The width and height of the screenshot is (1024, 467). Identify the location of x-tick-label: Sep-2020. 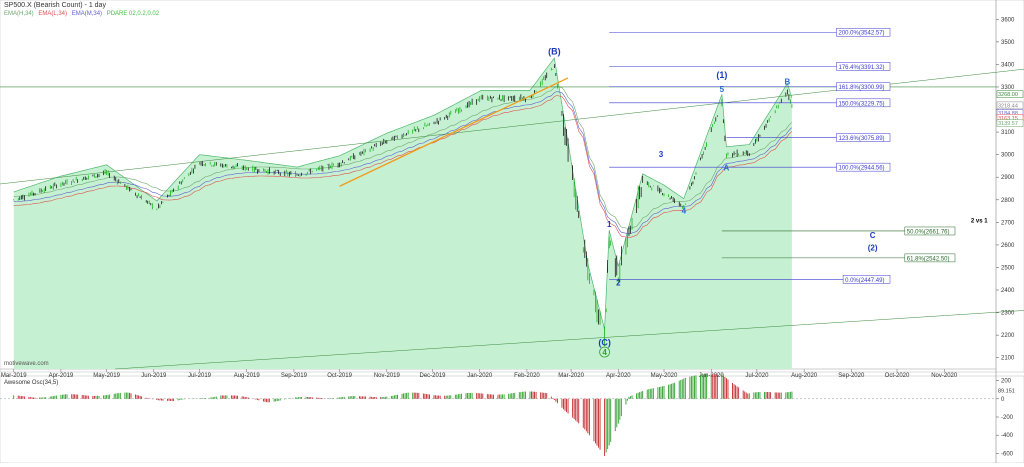
(851, 376).